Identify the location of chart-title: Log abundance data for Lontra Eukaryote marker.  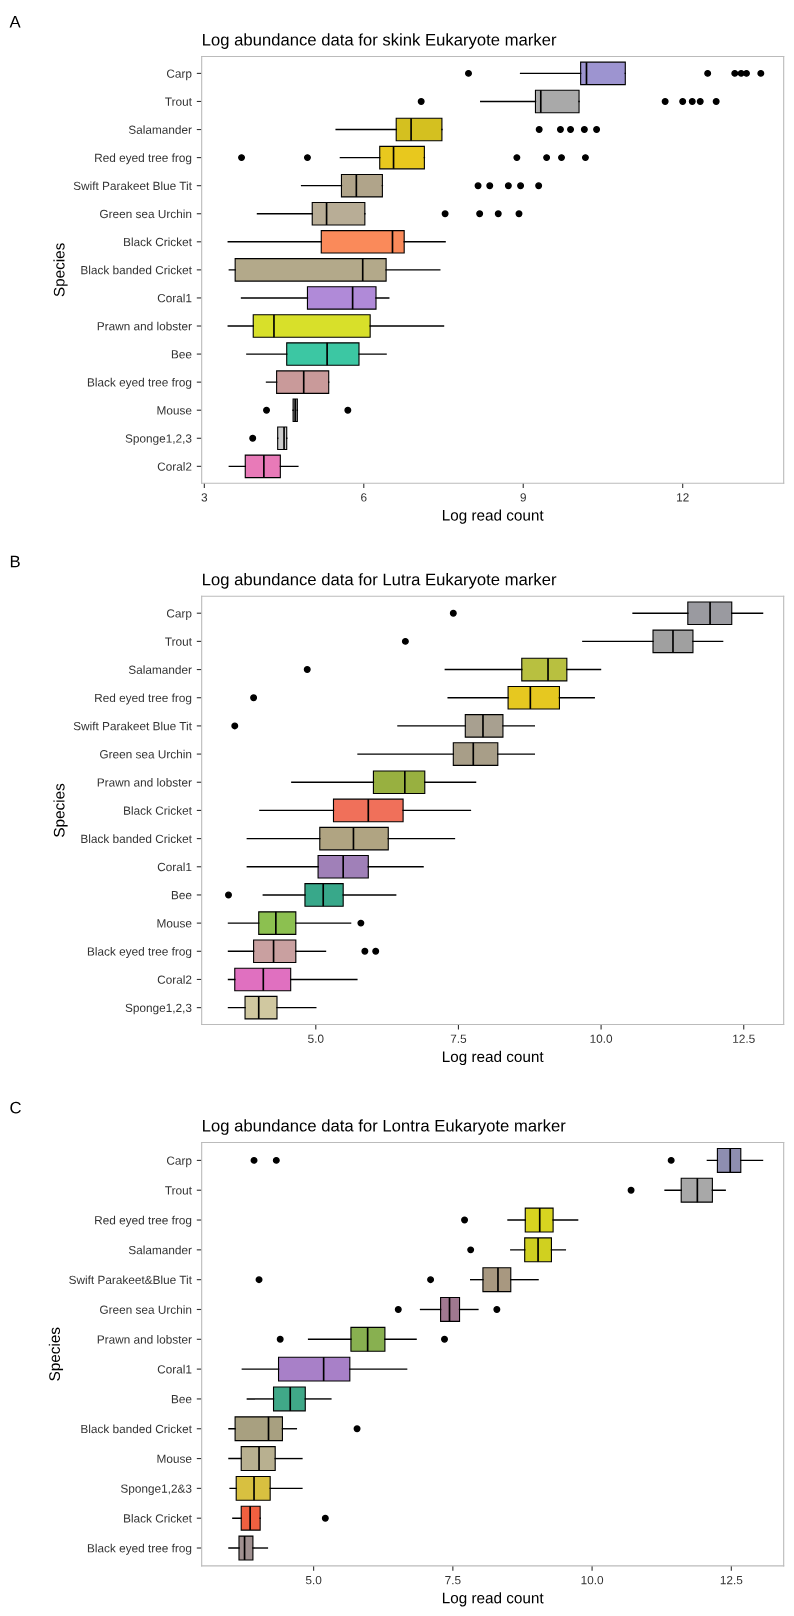
(384, 1127).